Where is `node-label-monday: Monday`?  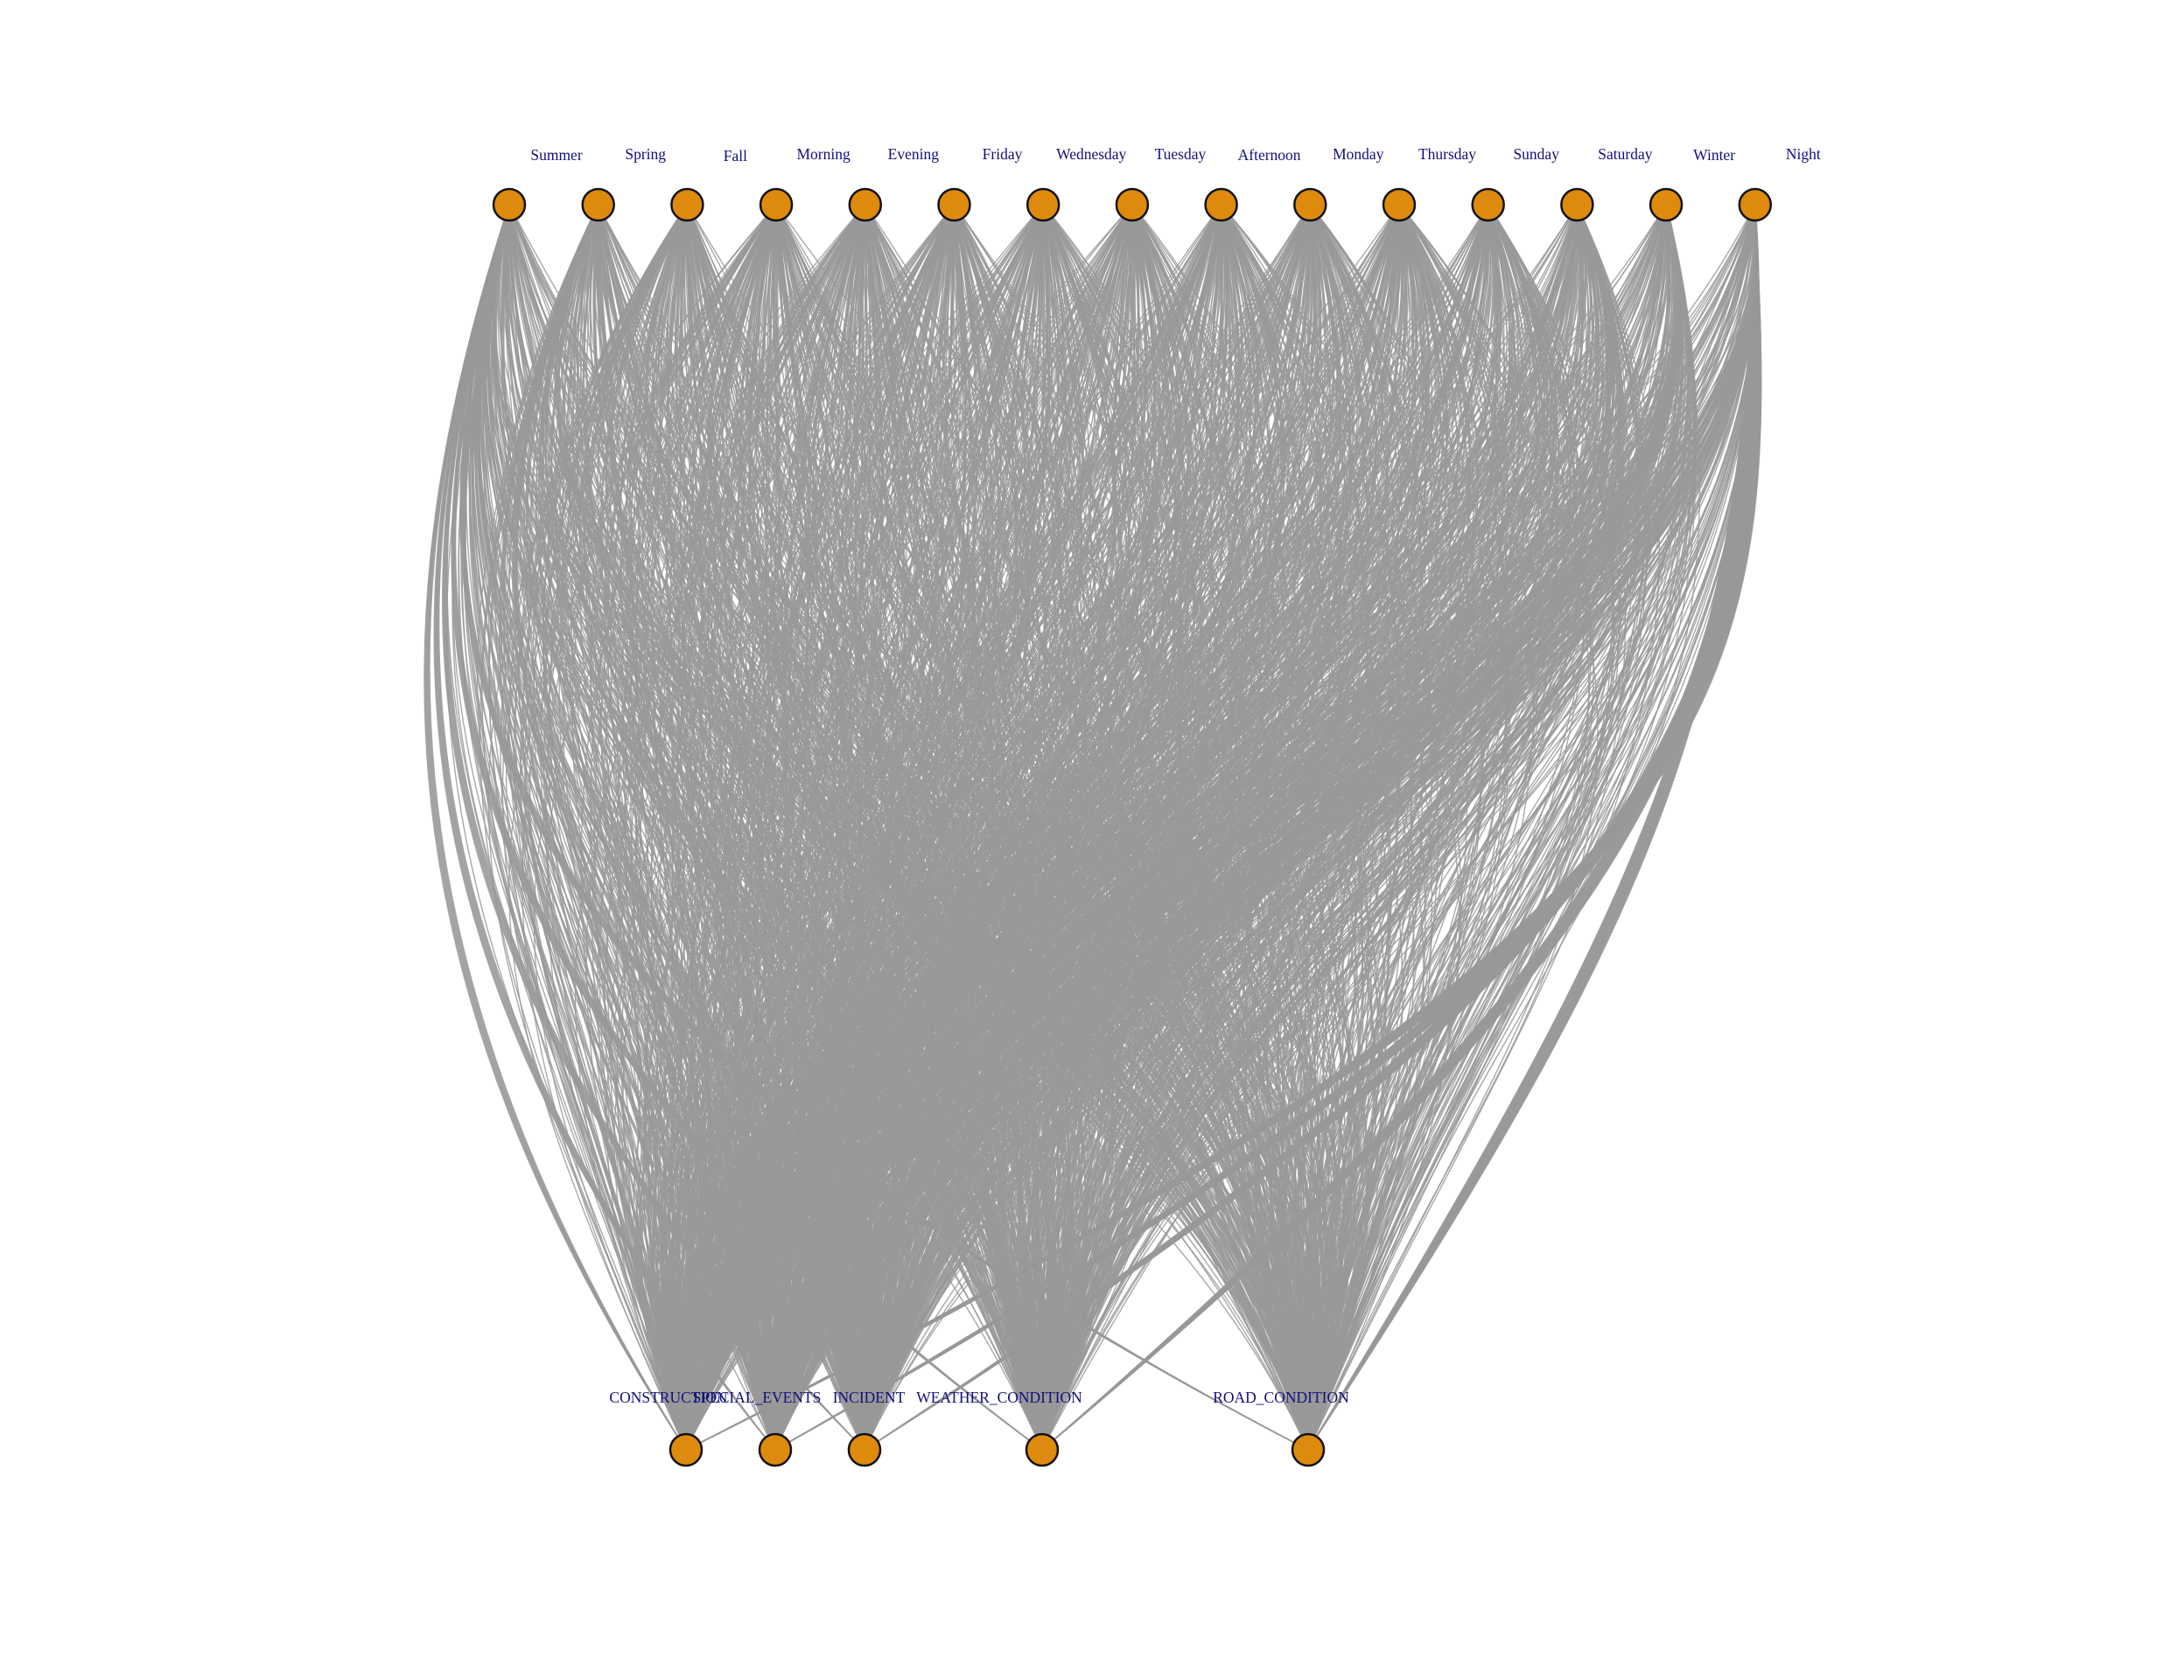 node-label-monday: Monday is located at coordinates (1358, 154).